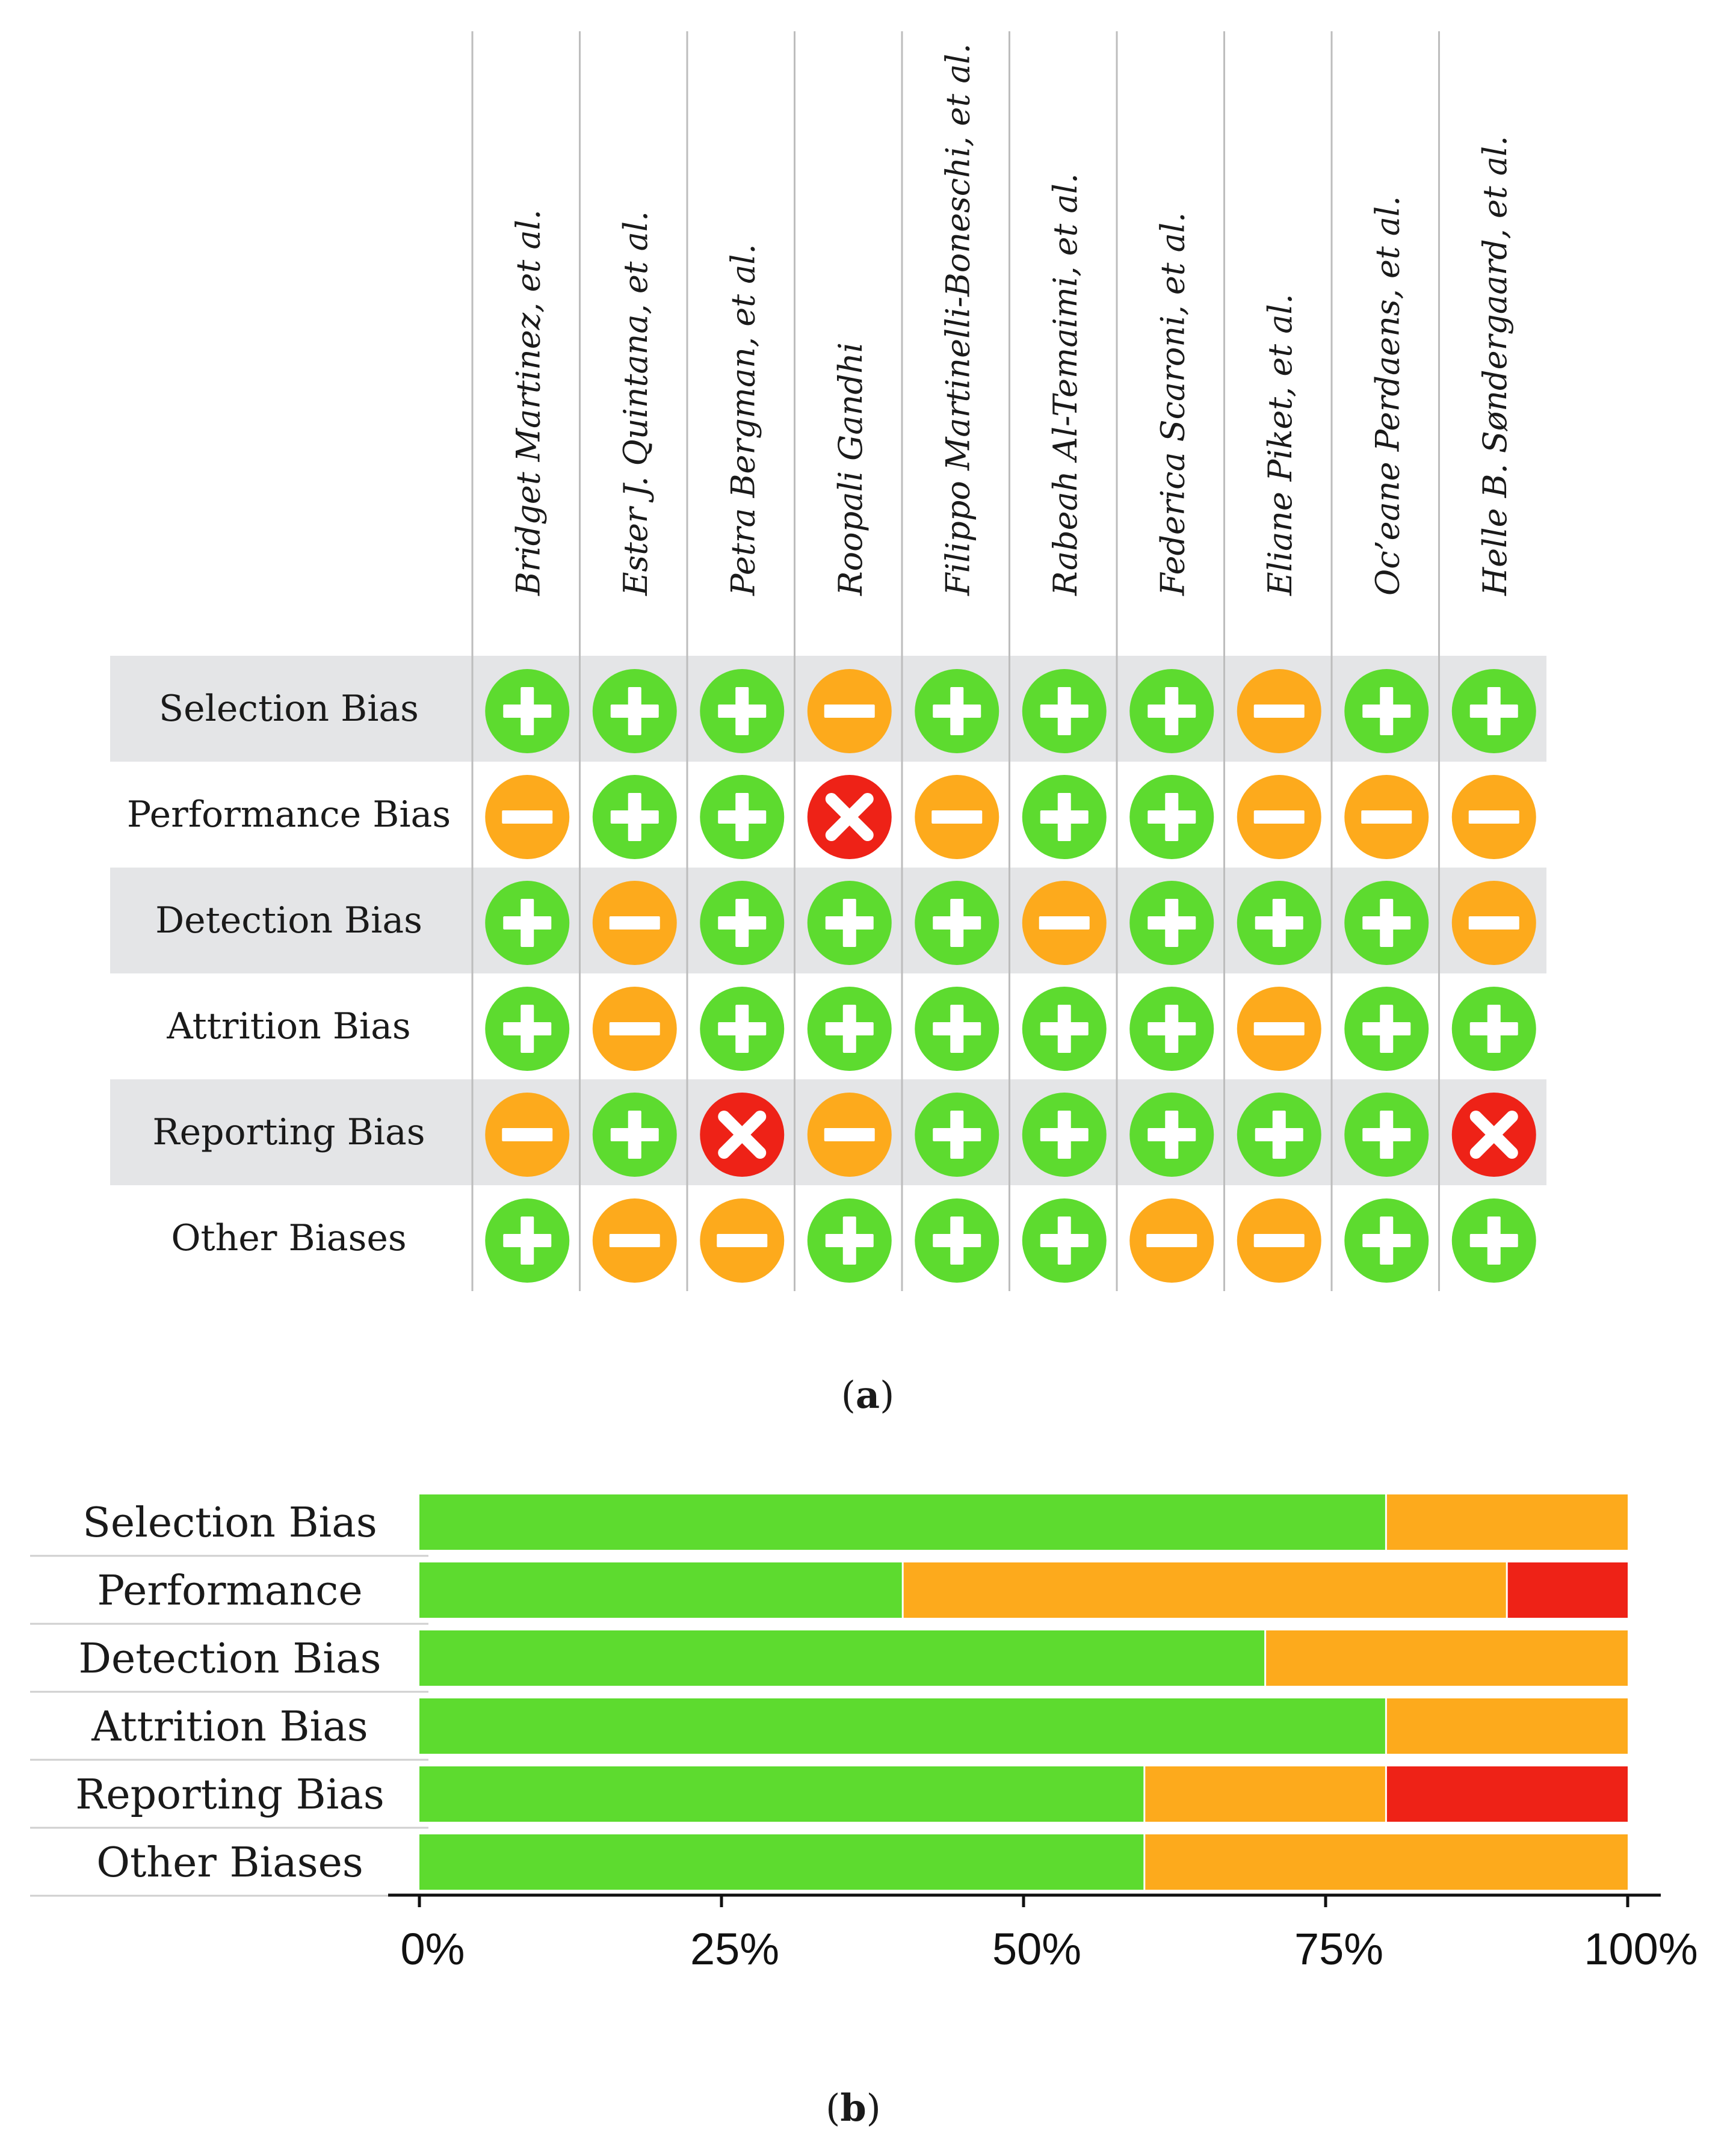  What do you see at coordinates (734, 1949) in the screenshot?
I see `x-tick-label: 25%` at bounding box center [734, 1949].